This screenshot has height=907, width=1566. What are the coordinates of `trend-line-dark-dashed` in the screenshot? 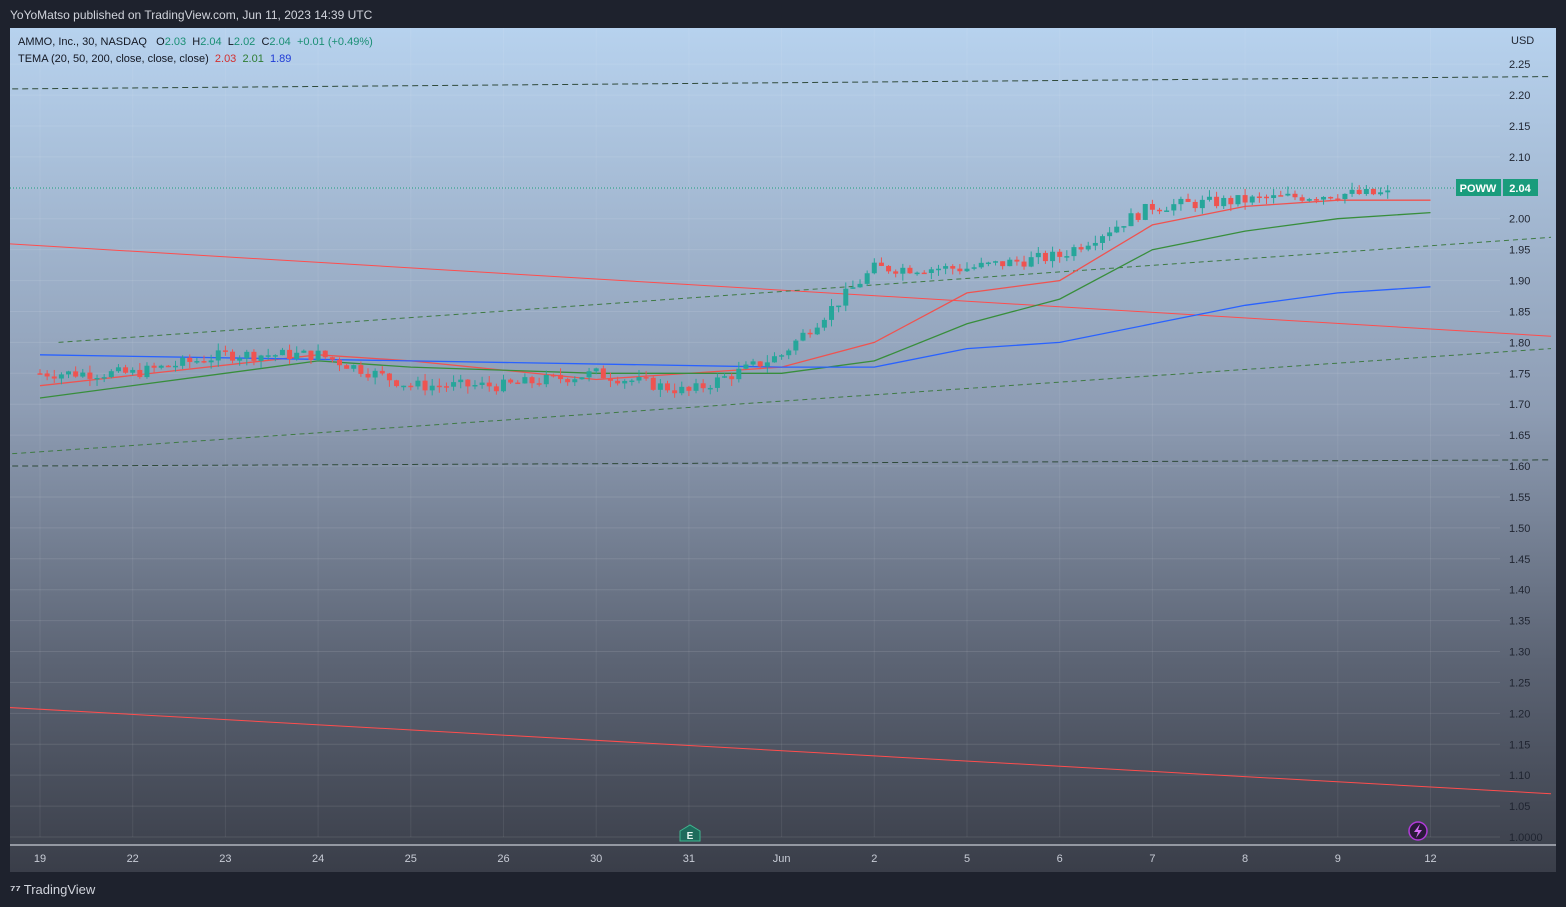 It's located at (782, 83).